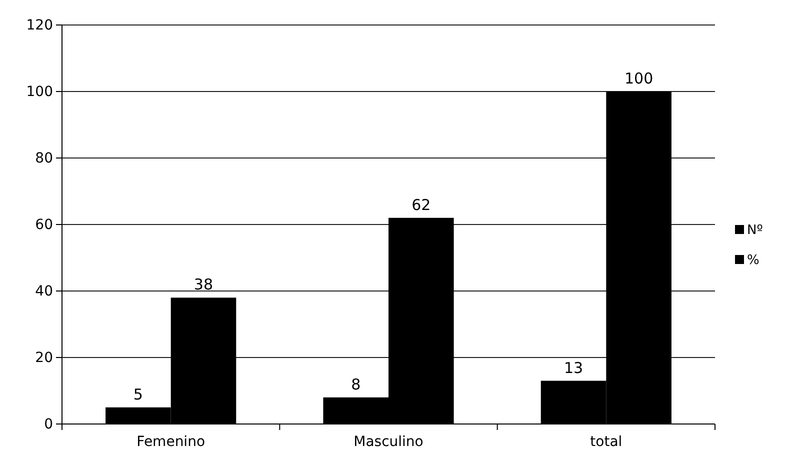  I want to click on y-tick-label: 120, so click(39, 25).